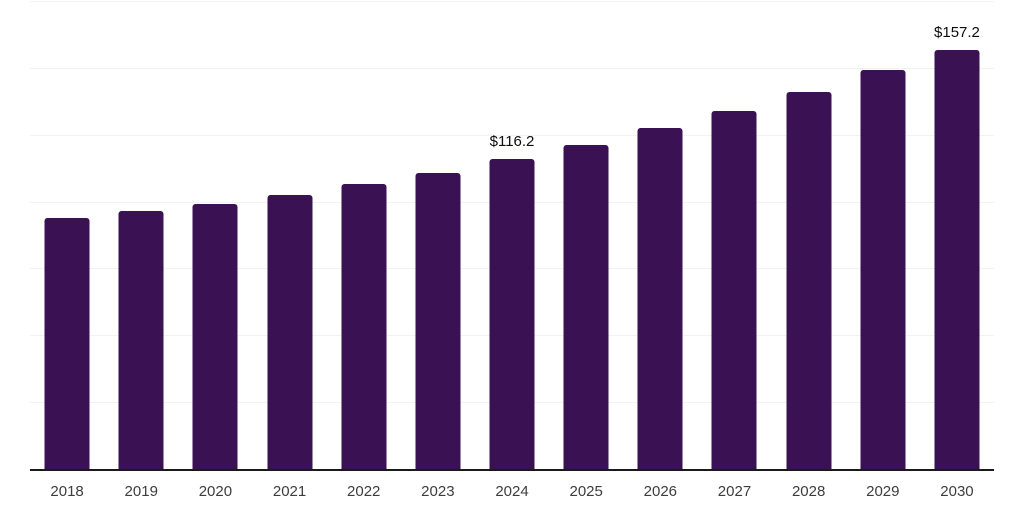 This screenshot has width=1024, height=512. Describe the element at coordinates (438, 321) in the screenshot. I see `bar-2023` at that location.